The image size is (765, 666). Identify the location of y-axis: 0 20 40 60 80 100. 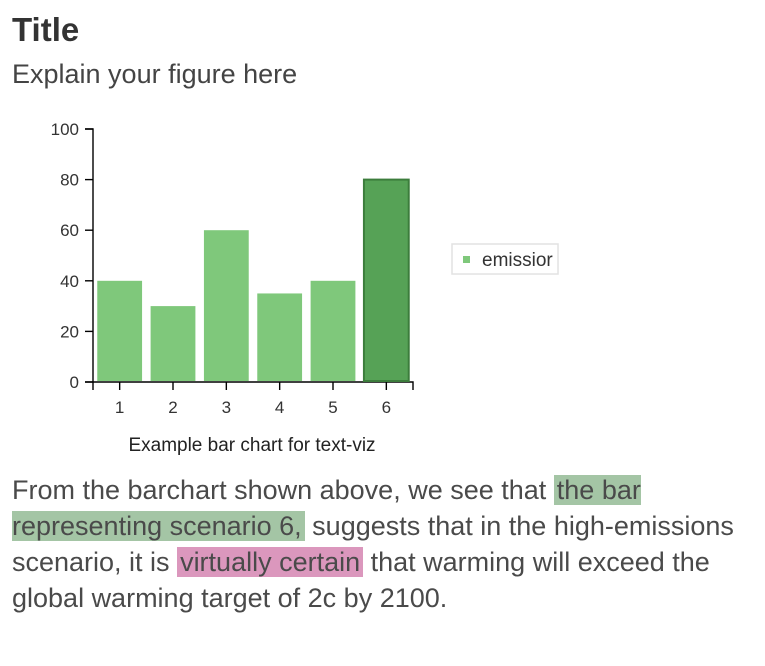
(72, 256).